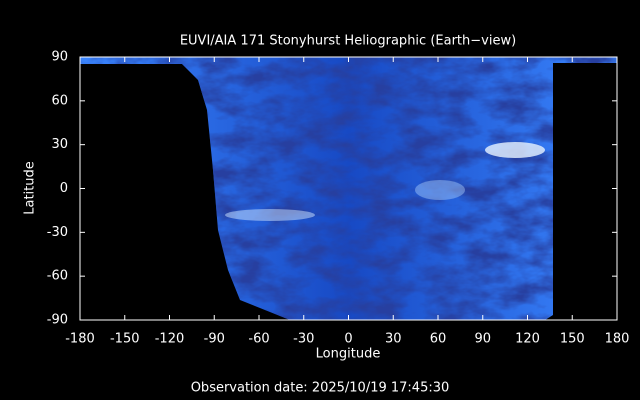 The image size is (640, 400). Describe the element at coordinates (57, 232) in the screenshot. I see `y-tick-label: -30` at that location.